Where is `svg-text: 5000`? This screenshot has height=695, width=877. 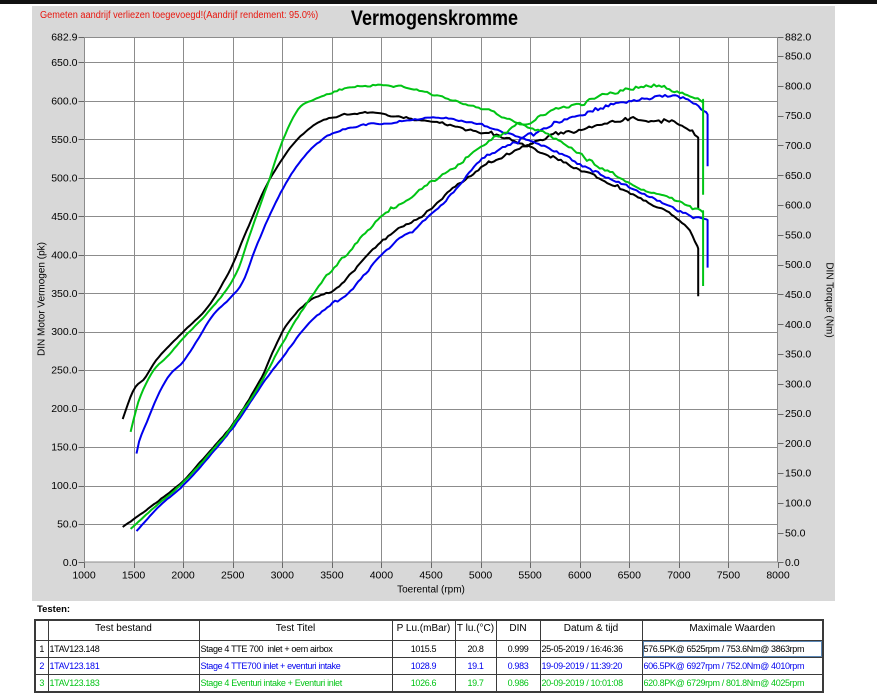
svg-text: 5000 is located at coordinates (481, 576).